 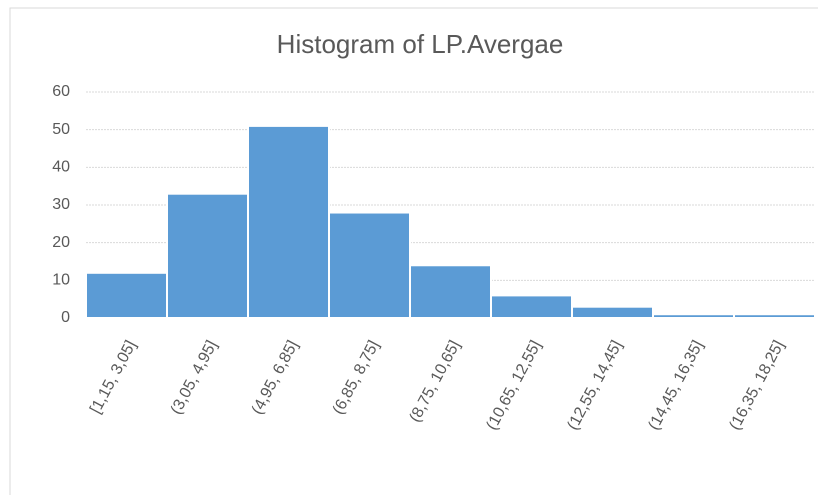 I want to click on y-tick-label: 50, so click(x=61, y=129).